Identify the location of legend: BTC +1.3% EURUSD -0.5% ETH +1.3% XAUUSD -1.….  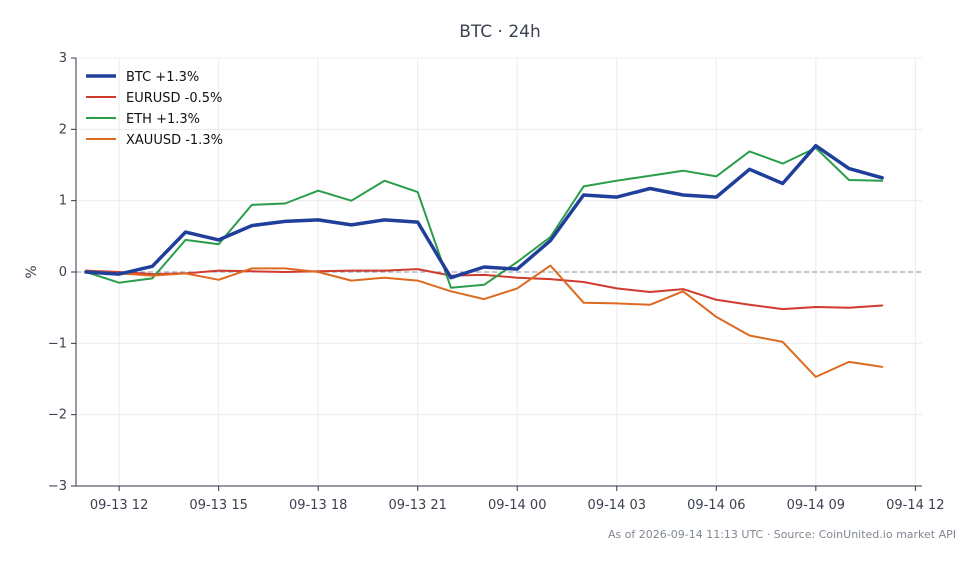
(154, 109).